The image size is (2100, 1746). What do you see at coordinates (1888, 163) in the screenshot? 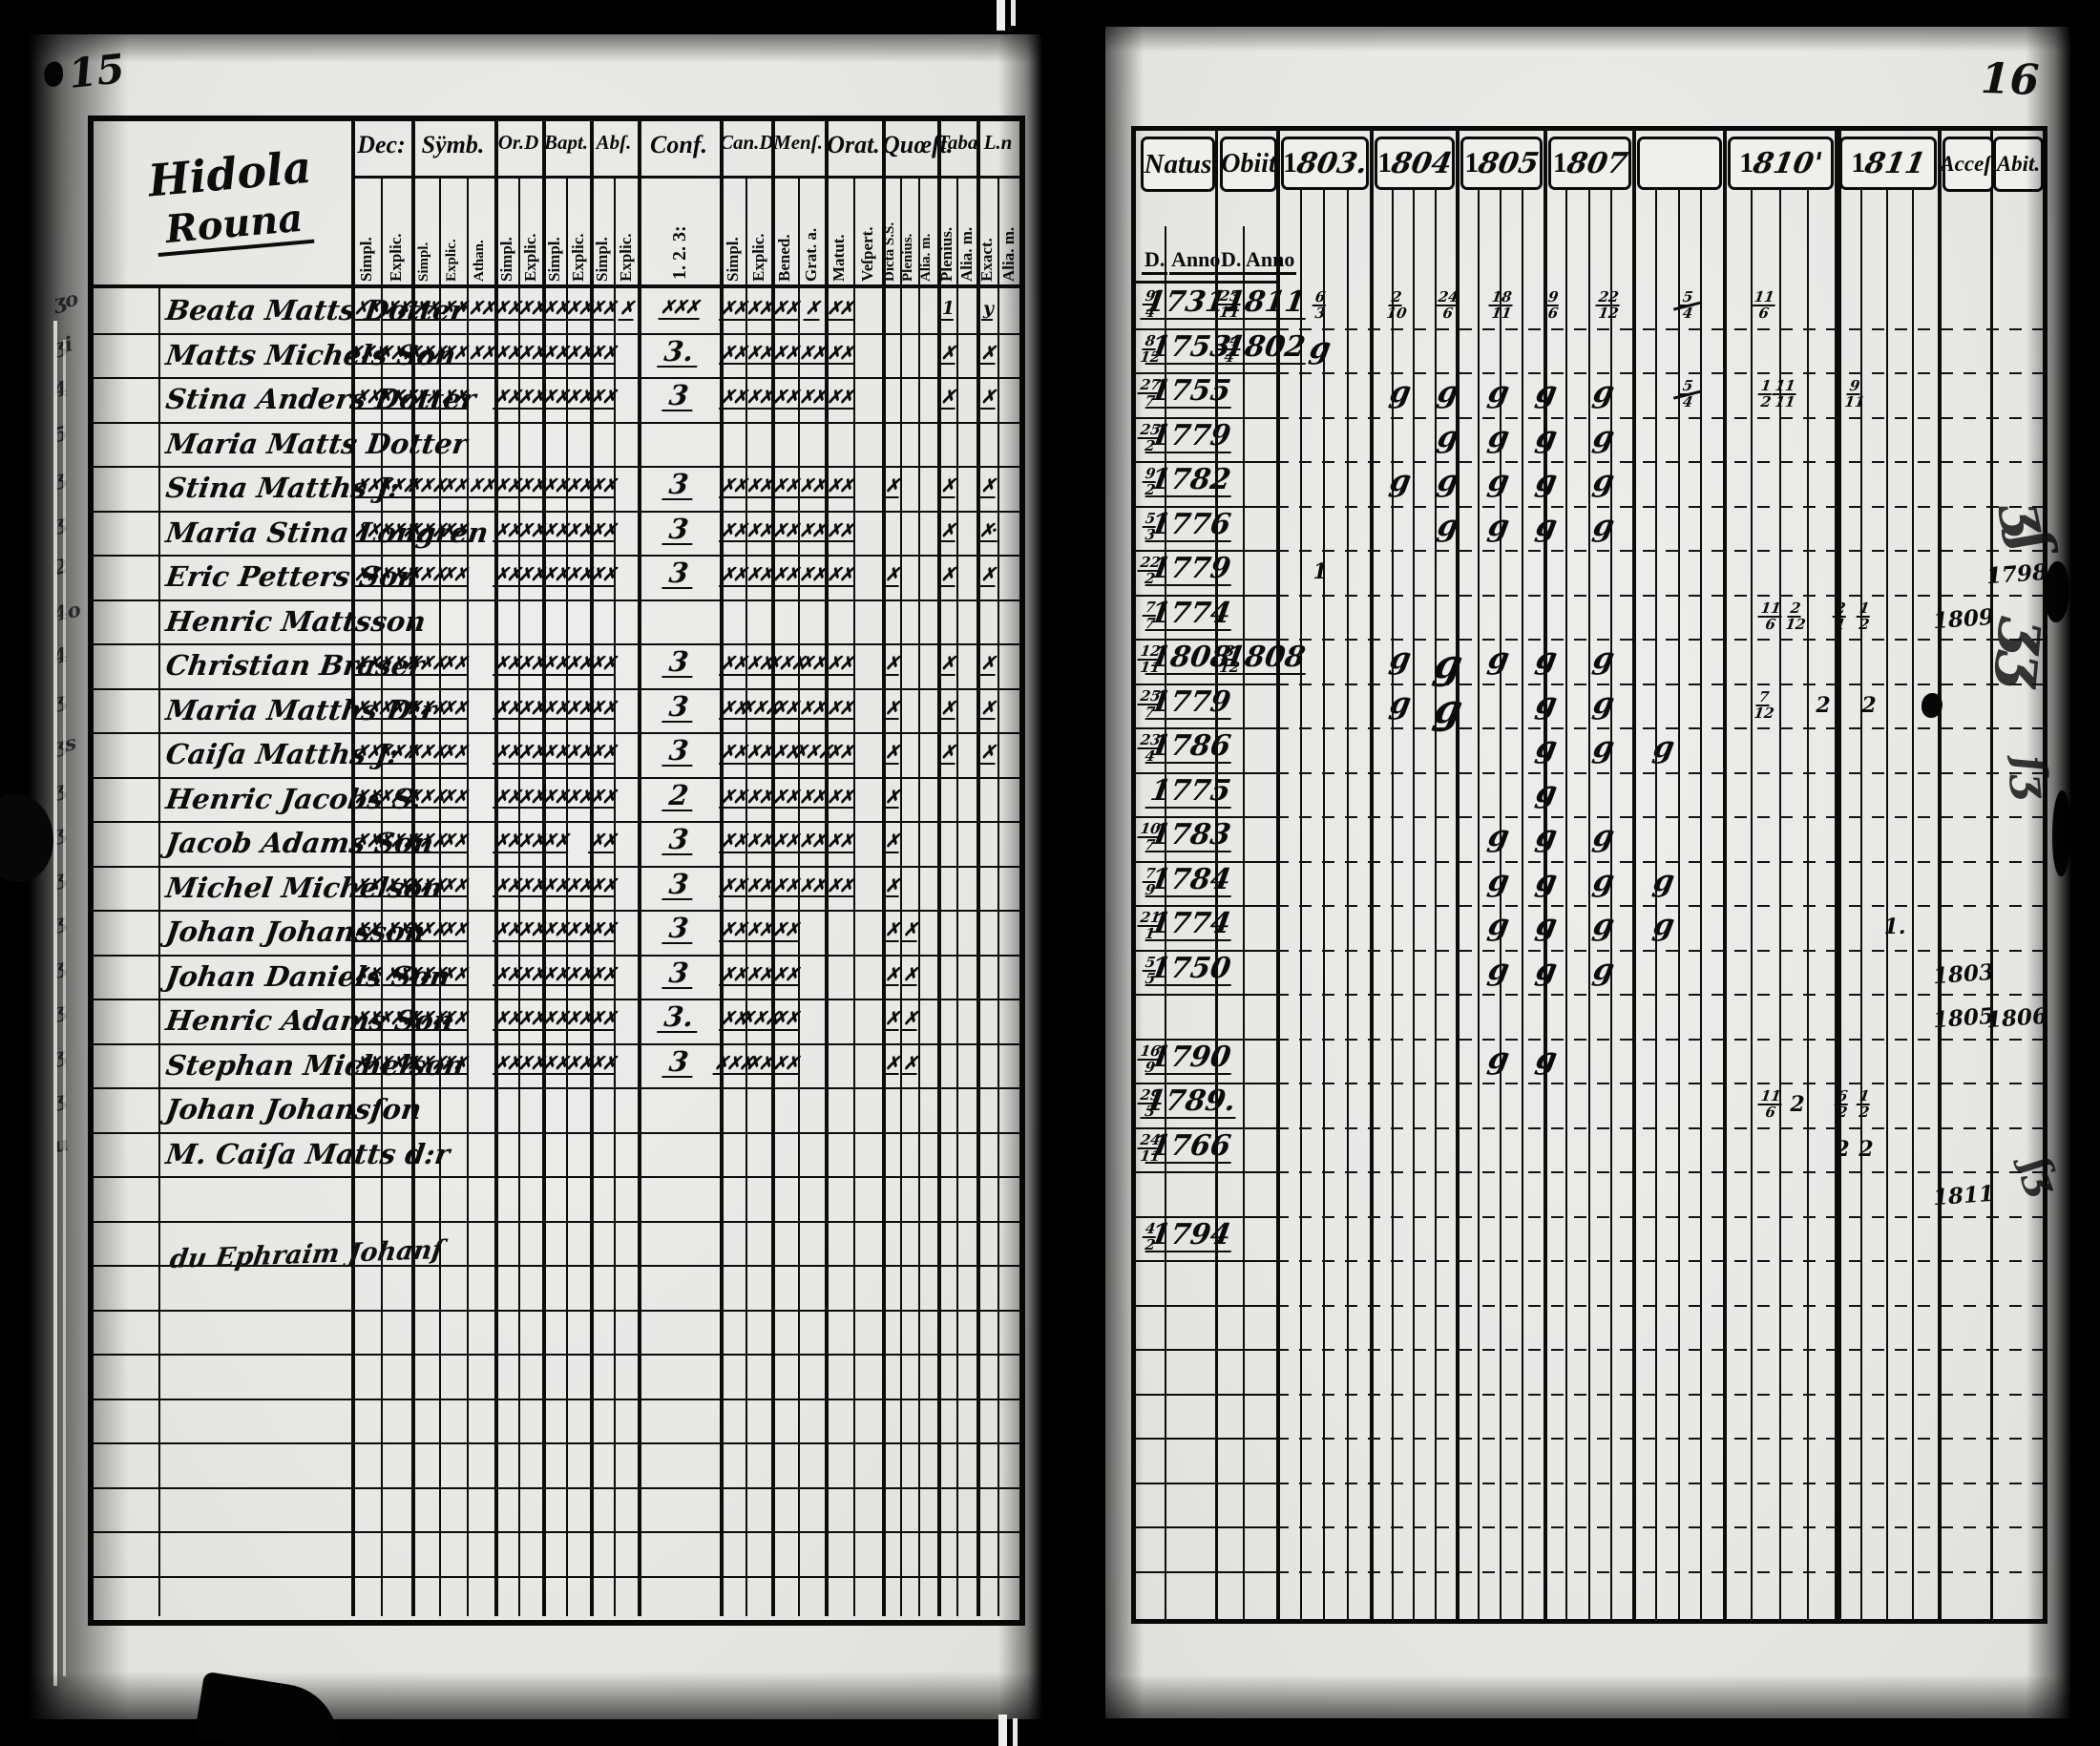
I see `year-header-box: 1 811` at bounding box center [1888, 163].